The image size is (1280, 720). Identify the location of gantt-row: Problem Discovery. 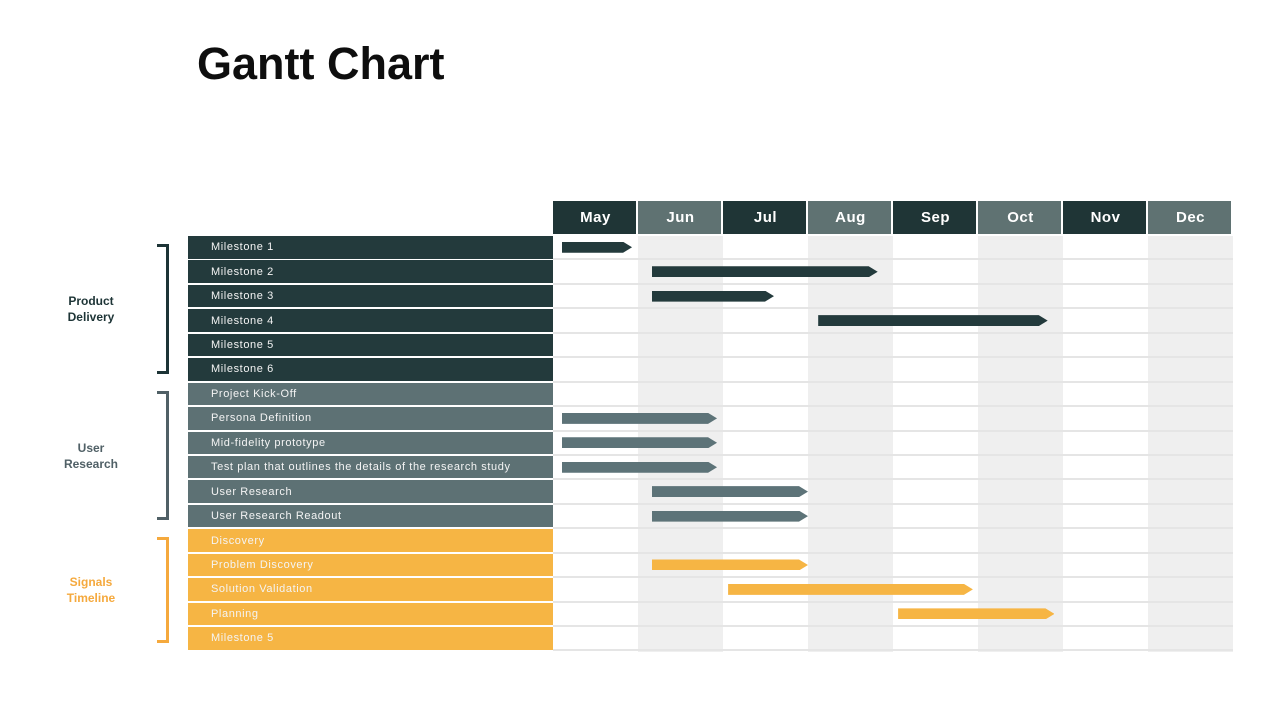
(710, 566).